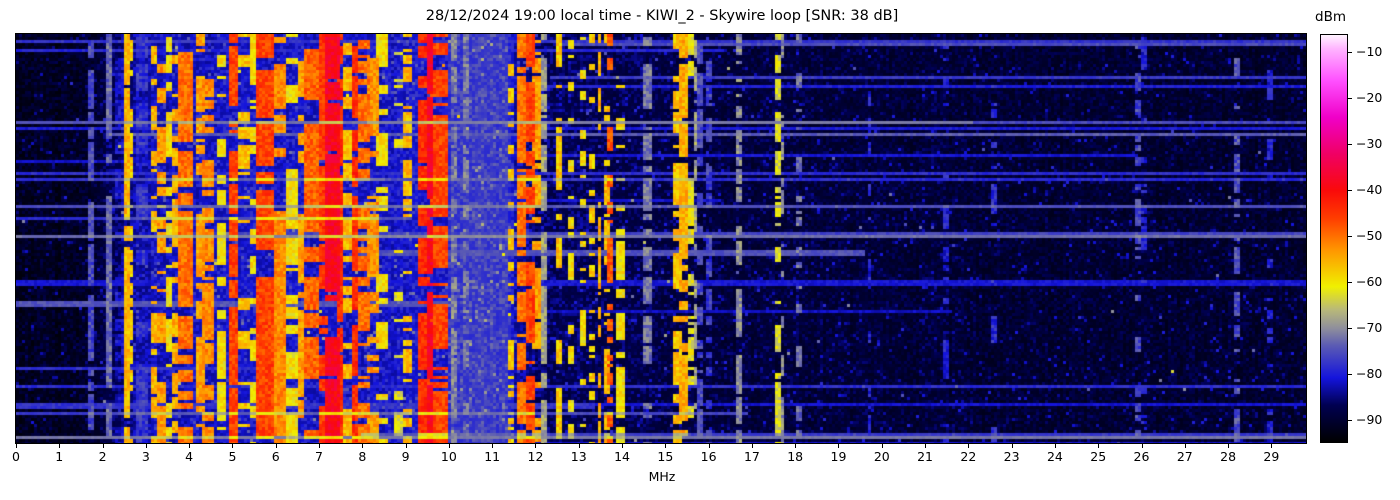 The height and width of the screenshot is (500, 1400). I want to click on colorbar-tick-label: −90, so click(1369, 420).